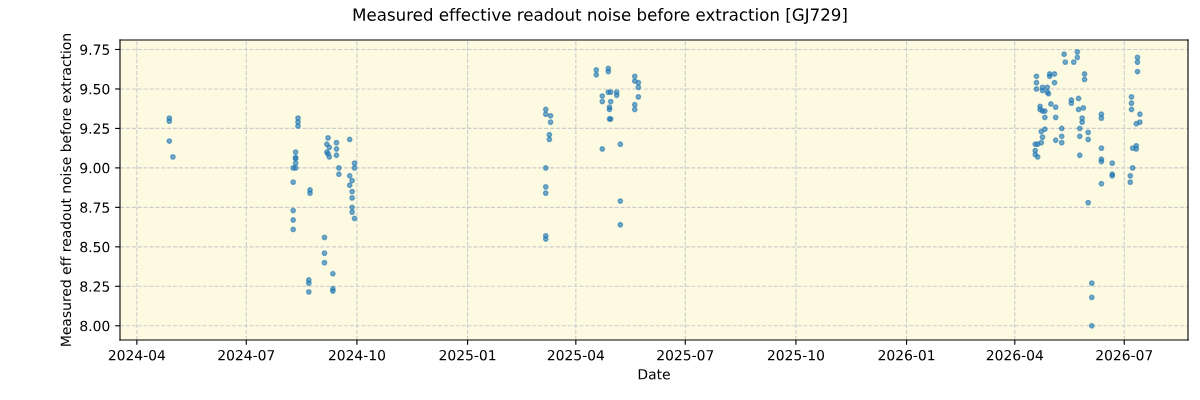  I want to click on x-axis-title: Date, so click(654, 374).